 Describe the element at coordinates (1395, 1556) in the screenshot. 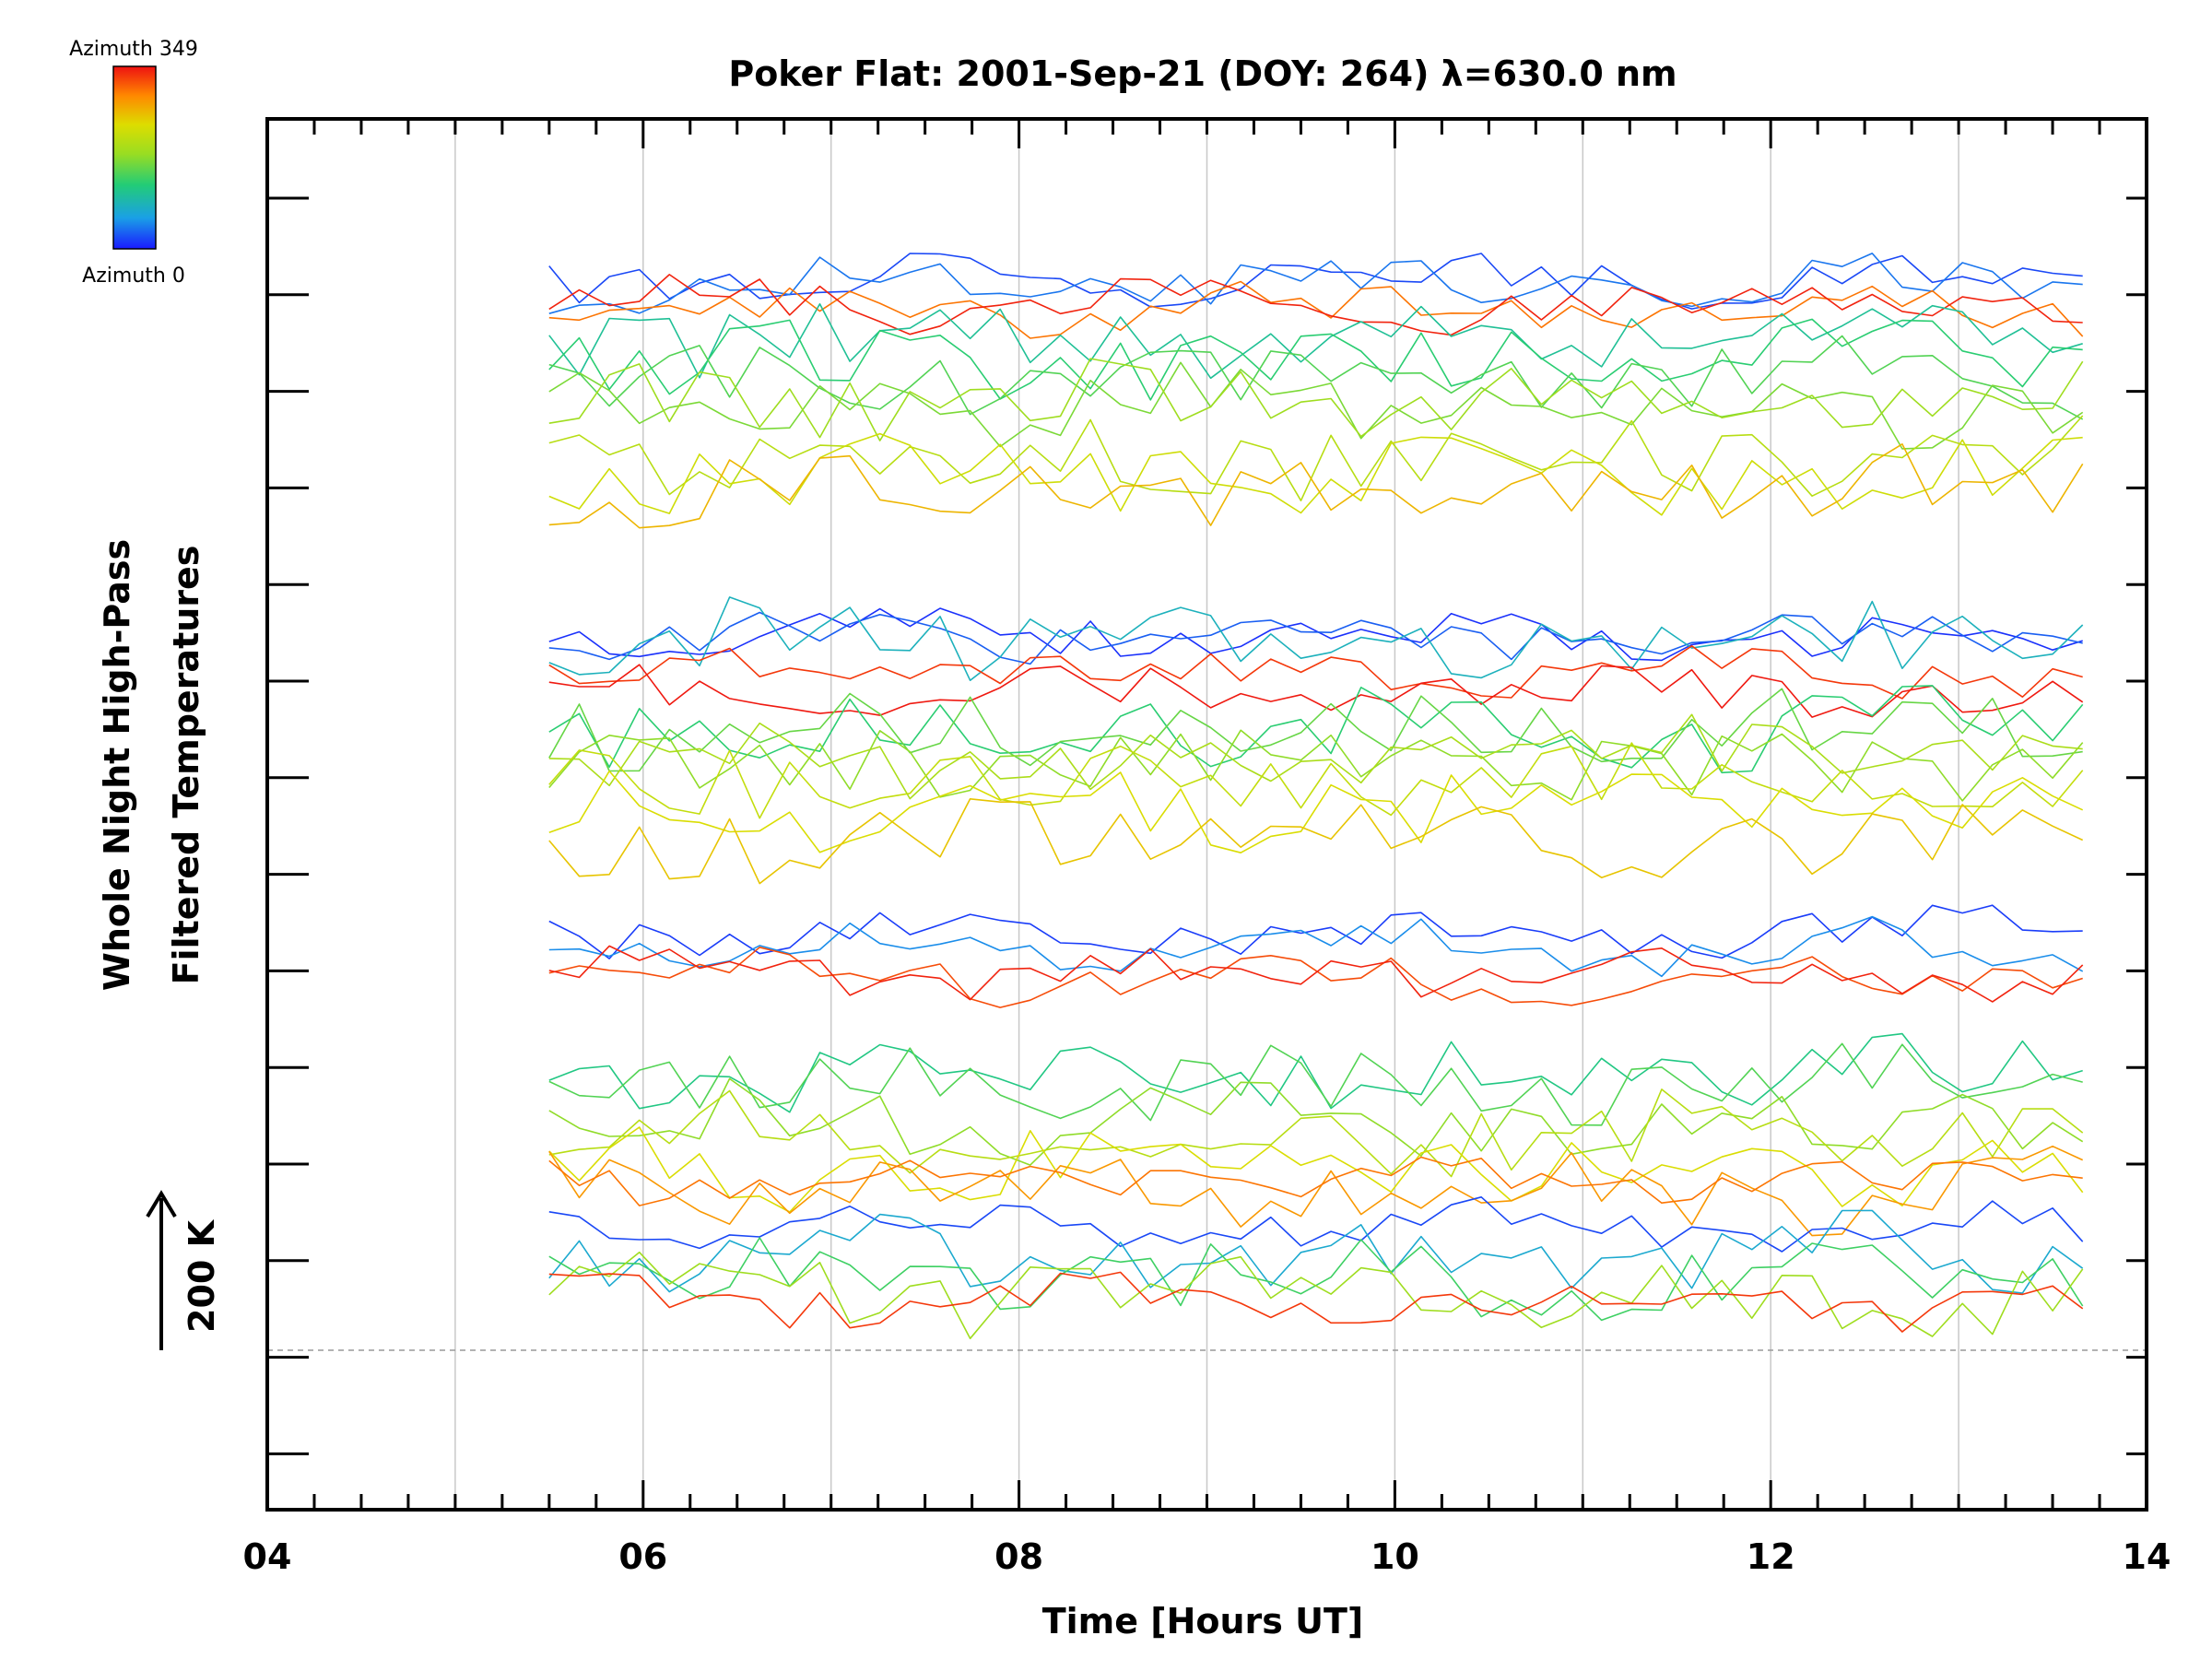

I see `x-tick-label: 10` at that location.